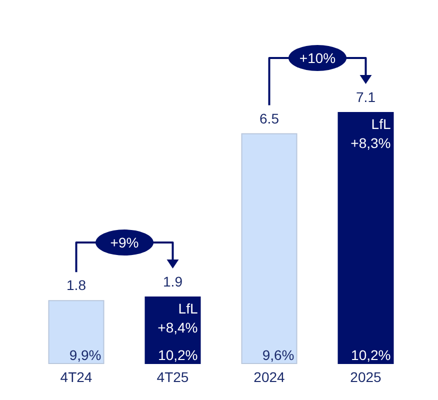 The width and height of the screenshot is (438, 400). What do you see at coordinates (278, 355) in the screenshot?
I see `annotation: 9,6%` at bounding box center [278, 355].